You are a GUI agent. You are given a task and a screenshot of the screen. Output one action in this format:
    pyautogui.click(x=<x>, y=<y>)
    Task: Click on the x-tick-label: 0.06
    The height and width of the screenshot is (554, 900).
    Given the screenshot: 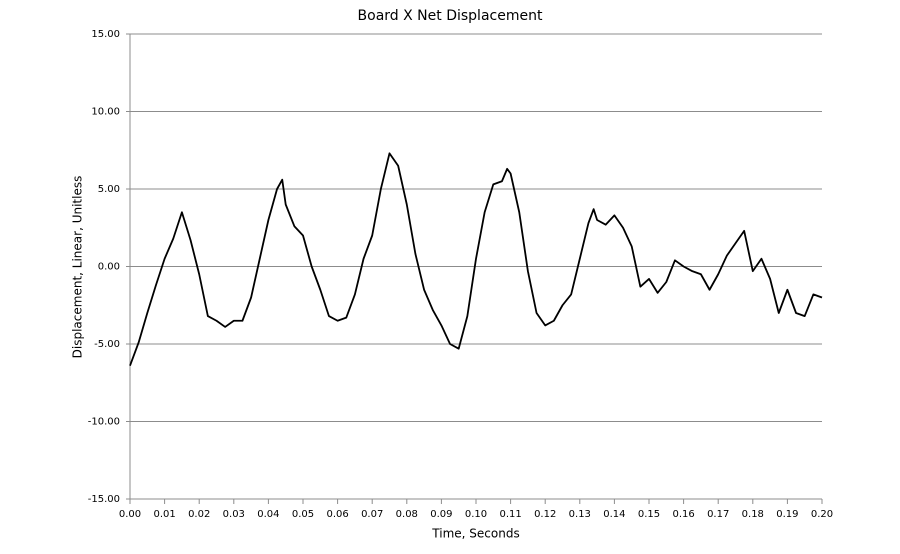 What is the action you would take?
    pyautogui.click(x=337, y=514)
    